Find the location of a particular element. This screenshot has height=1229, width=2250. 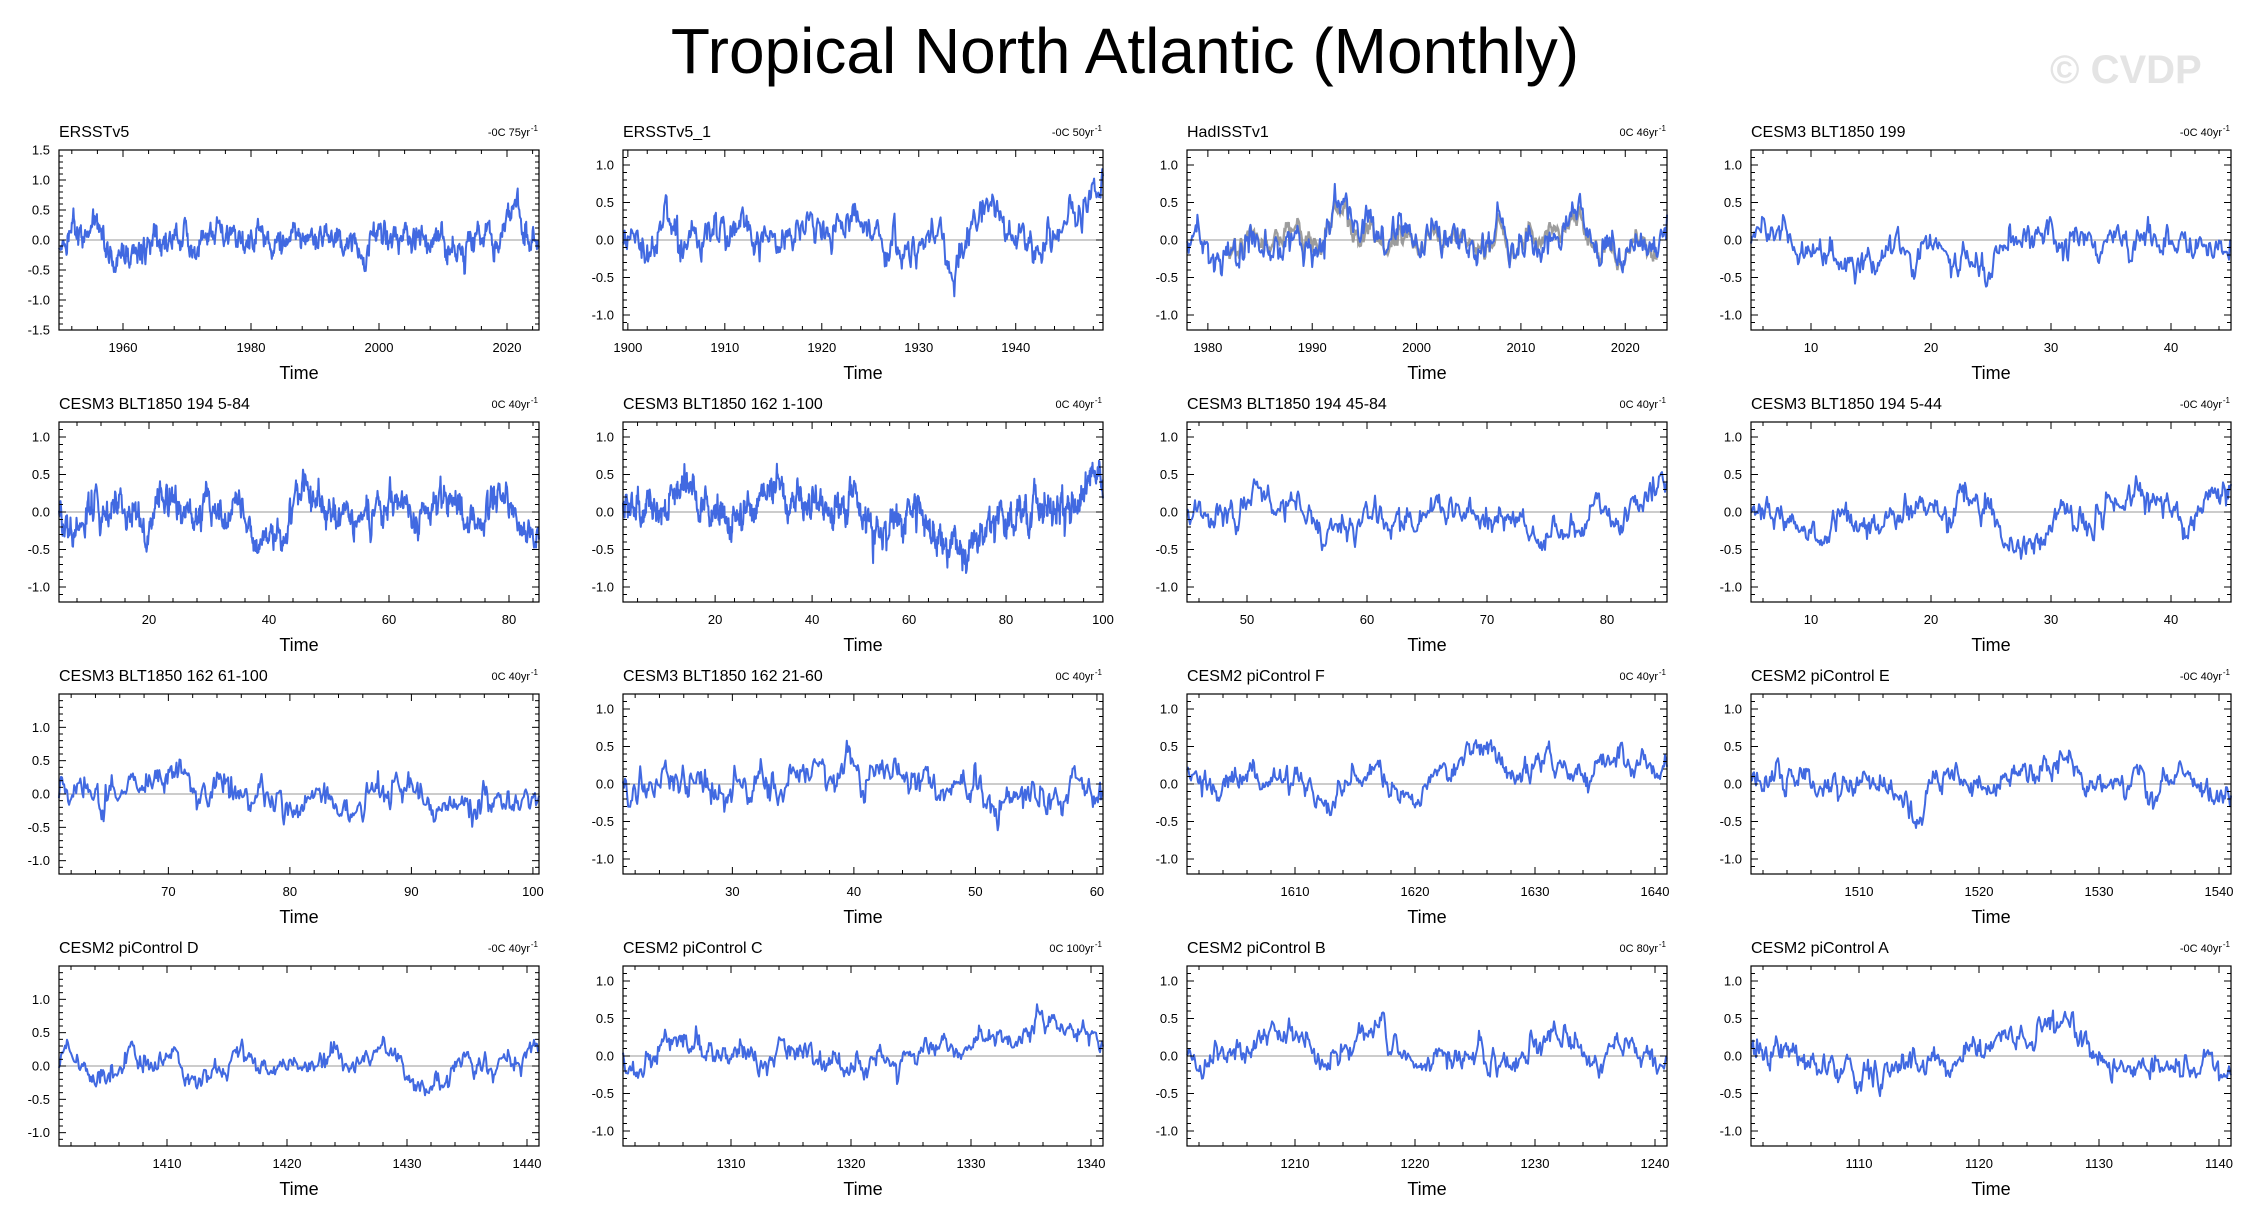

y-tick-label: 1.5 is located at coordinates (41, 150).